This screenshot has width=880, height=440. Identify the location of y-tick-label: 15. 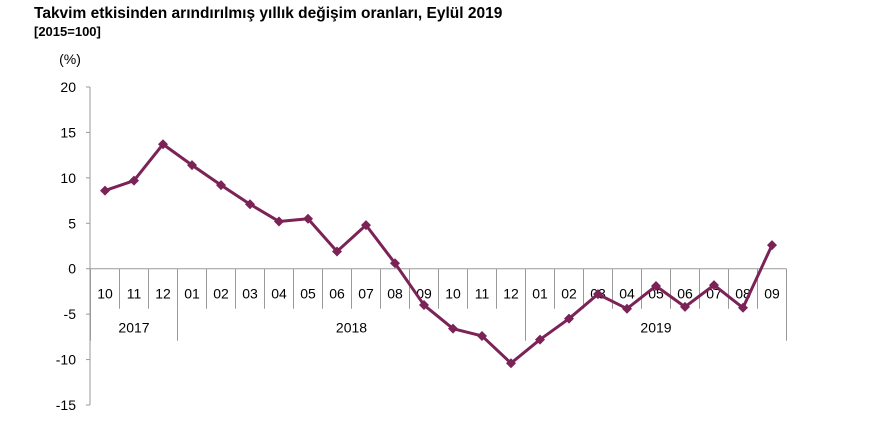
(68, 132).